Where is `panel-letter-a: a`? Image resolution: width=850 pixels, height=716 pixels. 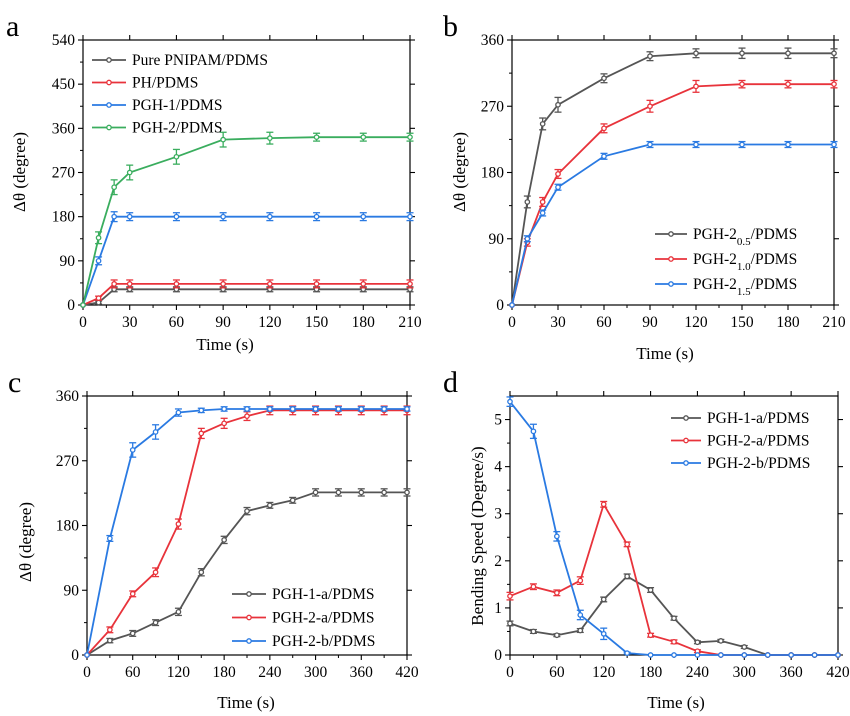
panel-letter-a: a is located at coordinates (12, 26).